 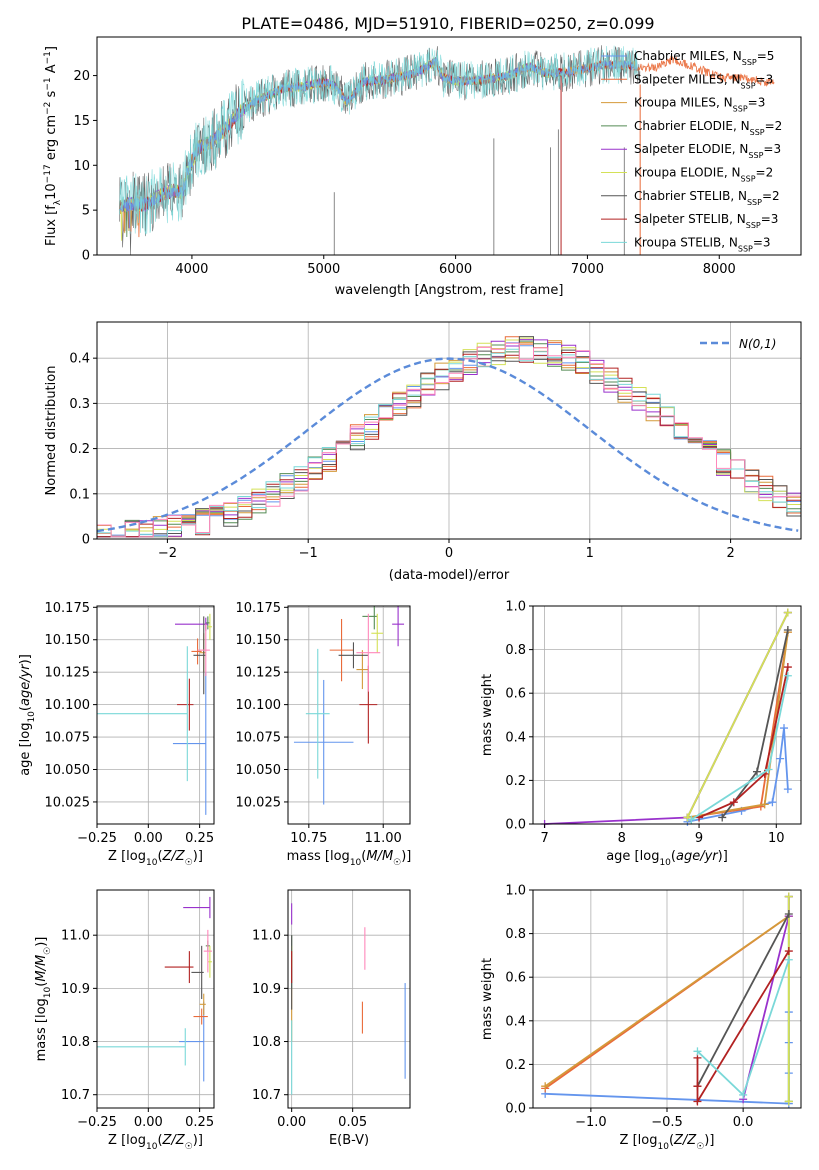 I want to click on y-tick-label: 10.125, so click(x=68, y=673).